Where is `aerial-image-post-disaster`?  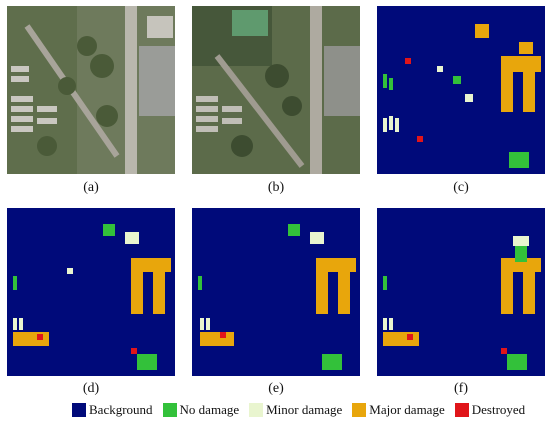
aerial-image-post-disaster is located at coordinates (276, 90).